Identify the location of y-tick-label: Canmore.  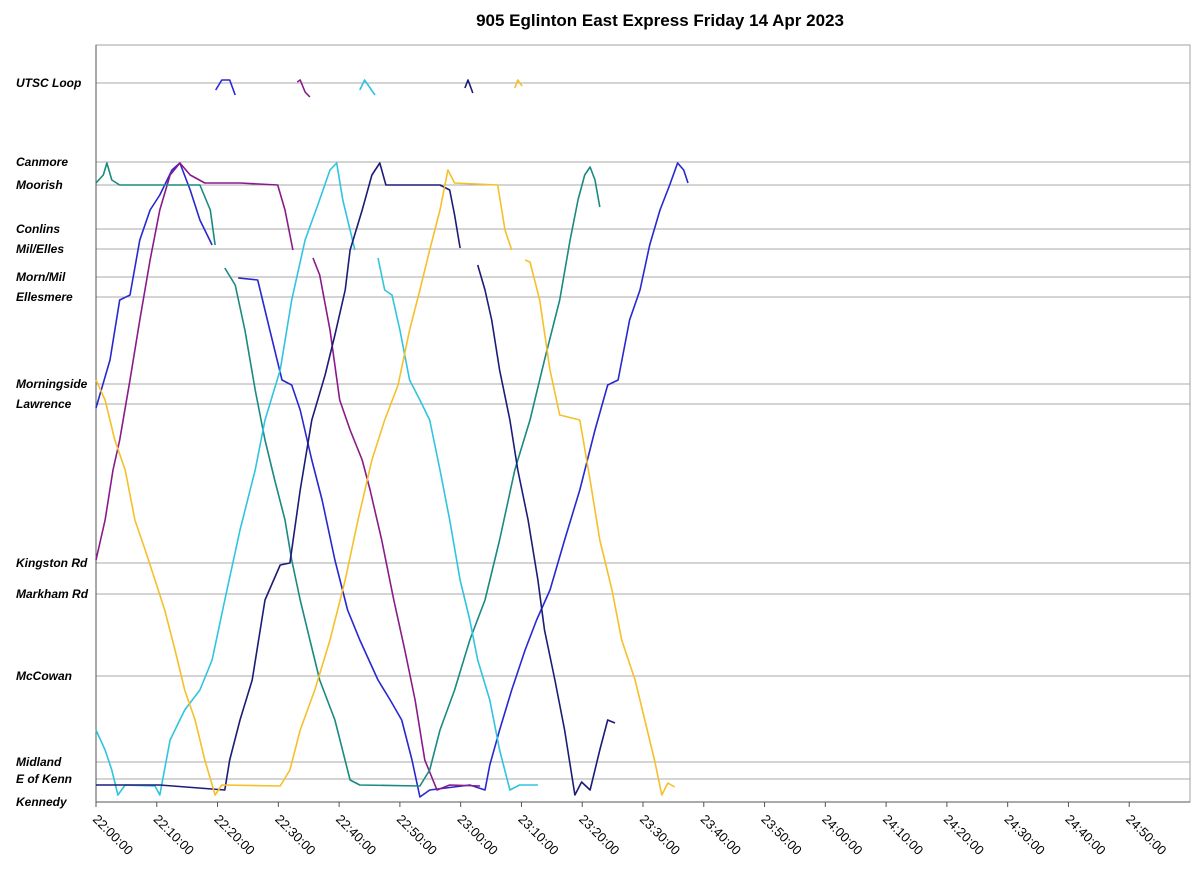
(42, 162).